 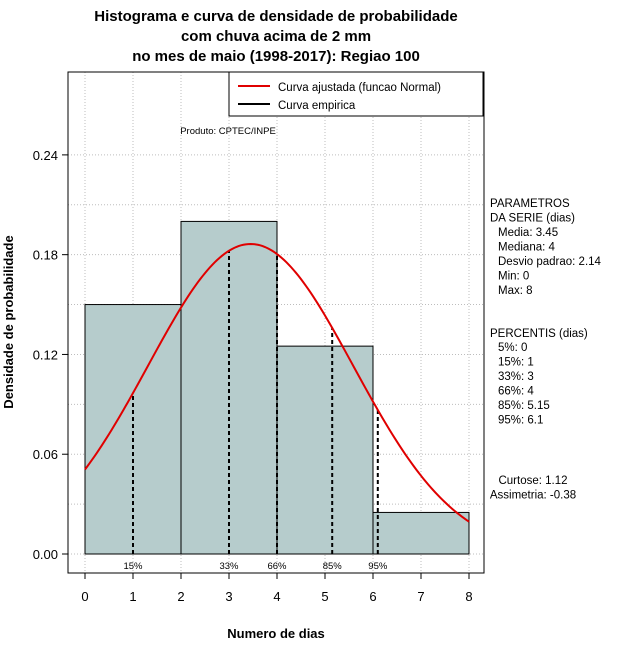 I want to click on percentis-line: 66%: 4, so click(x=516, y=392).